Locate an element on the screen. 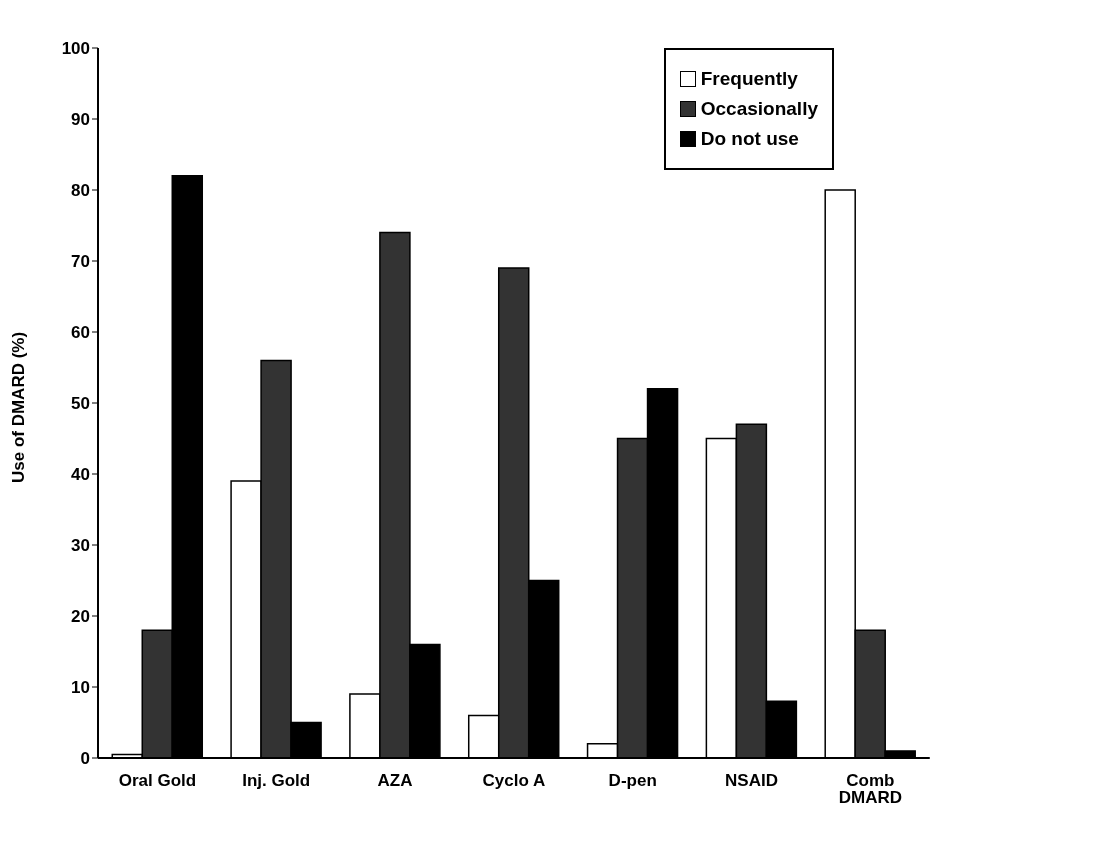 Image resolution: width=1112 pixels, height=846 pixels. y-tick-label: 60 is located at coordinates (80, 333).